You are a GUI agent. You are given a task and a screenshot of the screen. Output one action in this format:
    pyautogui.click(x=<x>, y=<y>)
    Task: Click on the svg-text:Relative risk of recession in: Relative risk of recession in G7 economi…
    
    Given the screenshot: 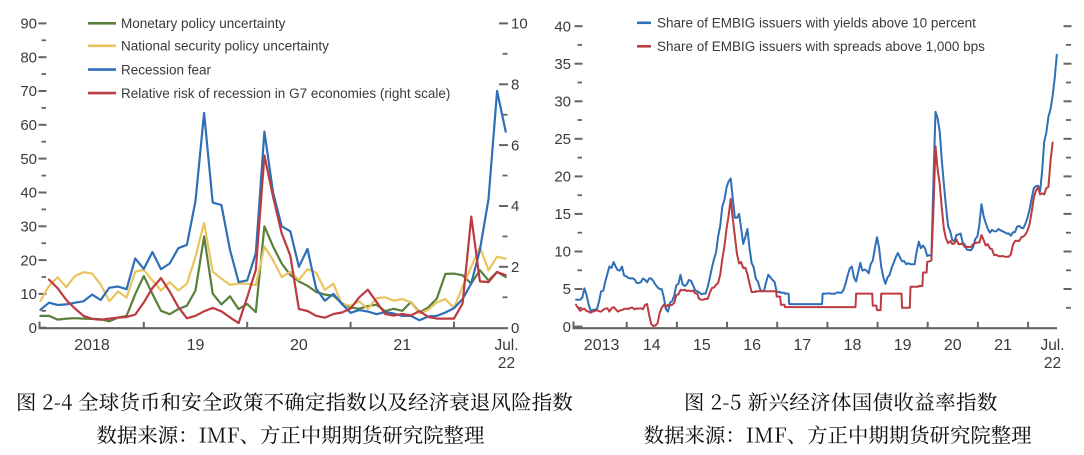 What is the action you would take?
    pyautogui.click(x=285, y=93)
    